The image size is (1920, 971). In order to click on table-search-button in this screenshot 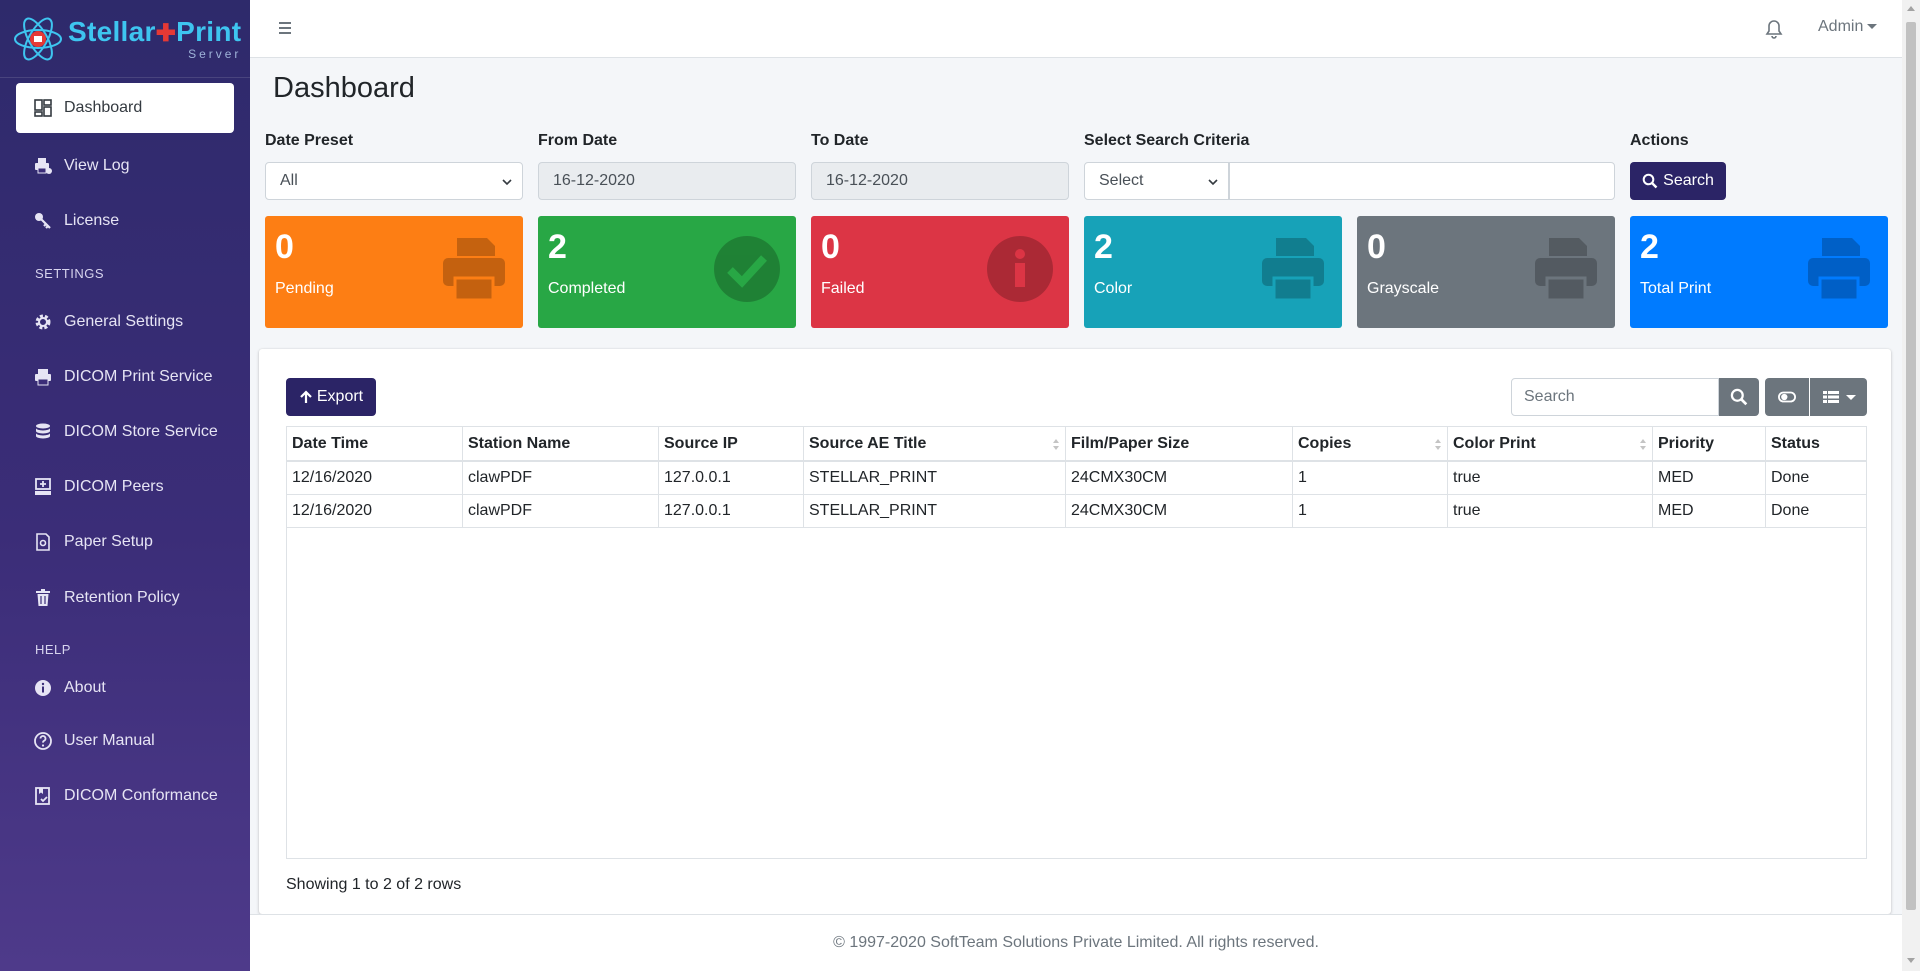, I will do `click(1739, 397)`.